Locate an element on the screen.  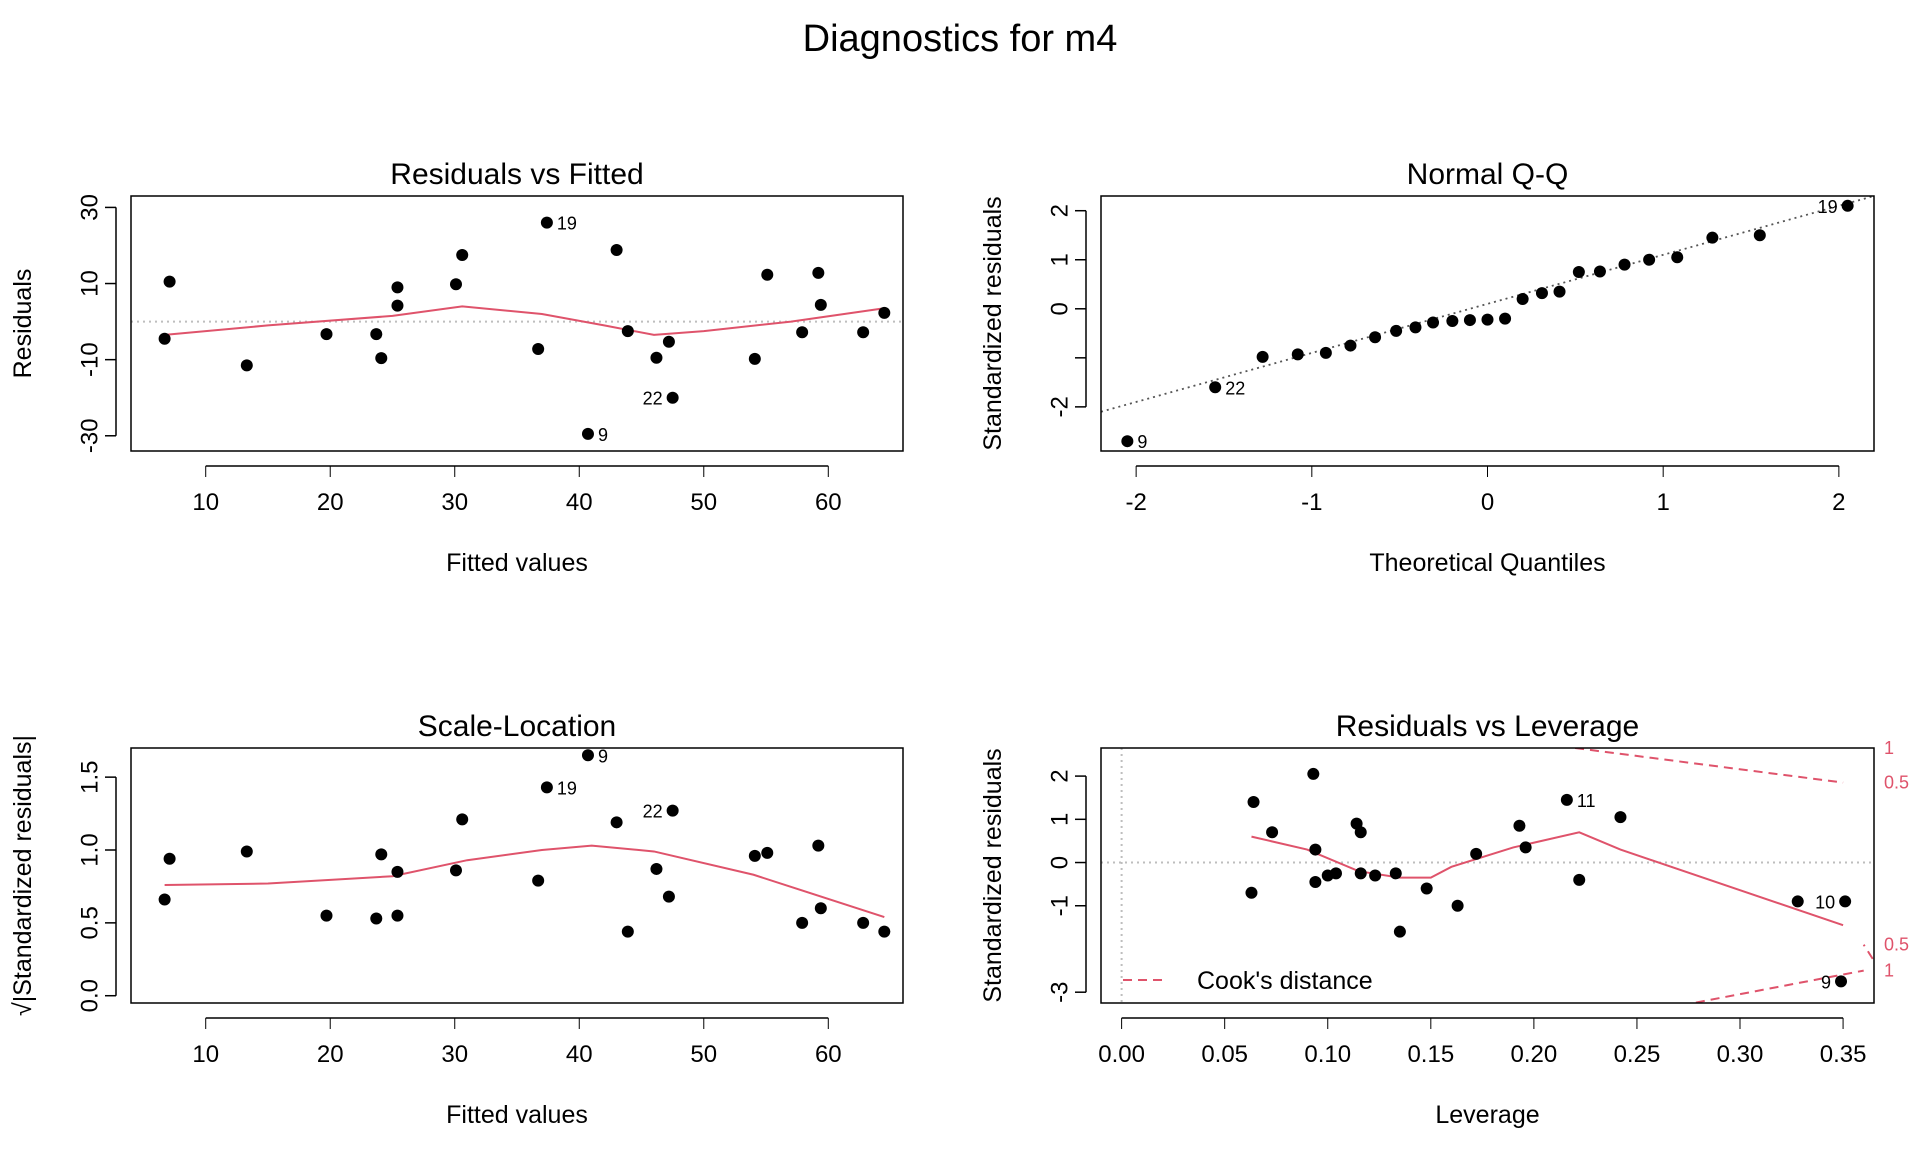
x-tick-label: 20 is located at coordinates (330, 502).